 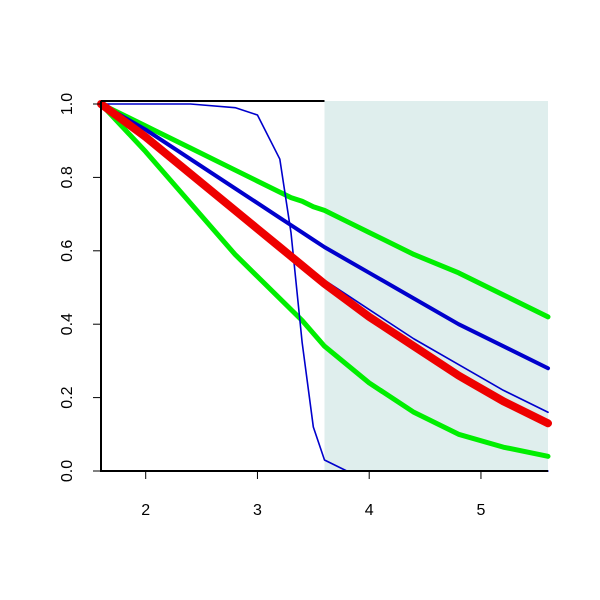 What do you see at coordinates (67, 177) in the screenshot?
I see `y-tick-label: 0.8` at bounding box center [67, 177].